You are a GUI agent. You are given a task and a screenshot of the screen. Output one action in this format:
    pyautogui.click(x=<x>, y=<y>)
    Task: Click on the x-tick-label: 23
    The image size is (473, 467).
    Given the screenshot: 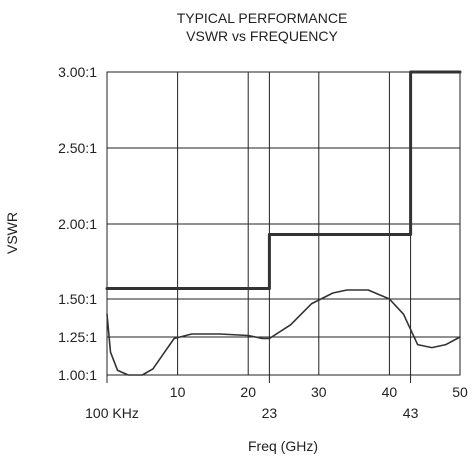 What is the action you would take?
    pyautogui.click(x=270, y=413)
    